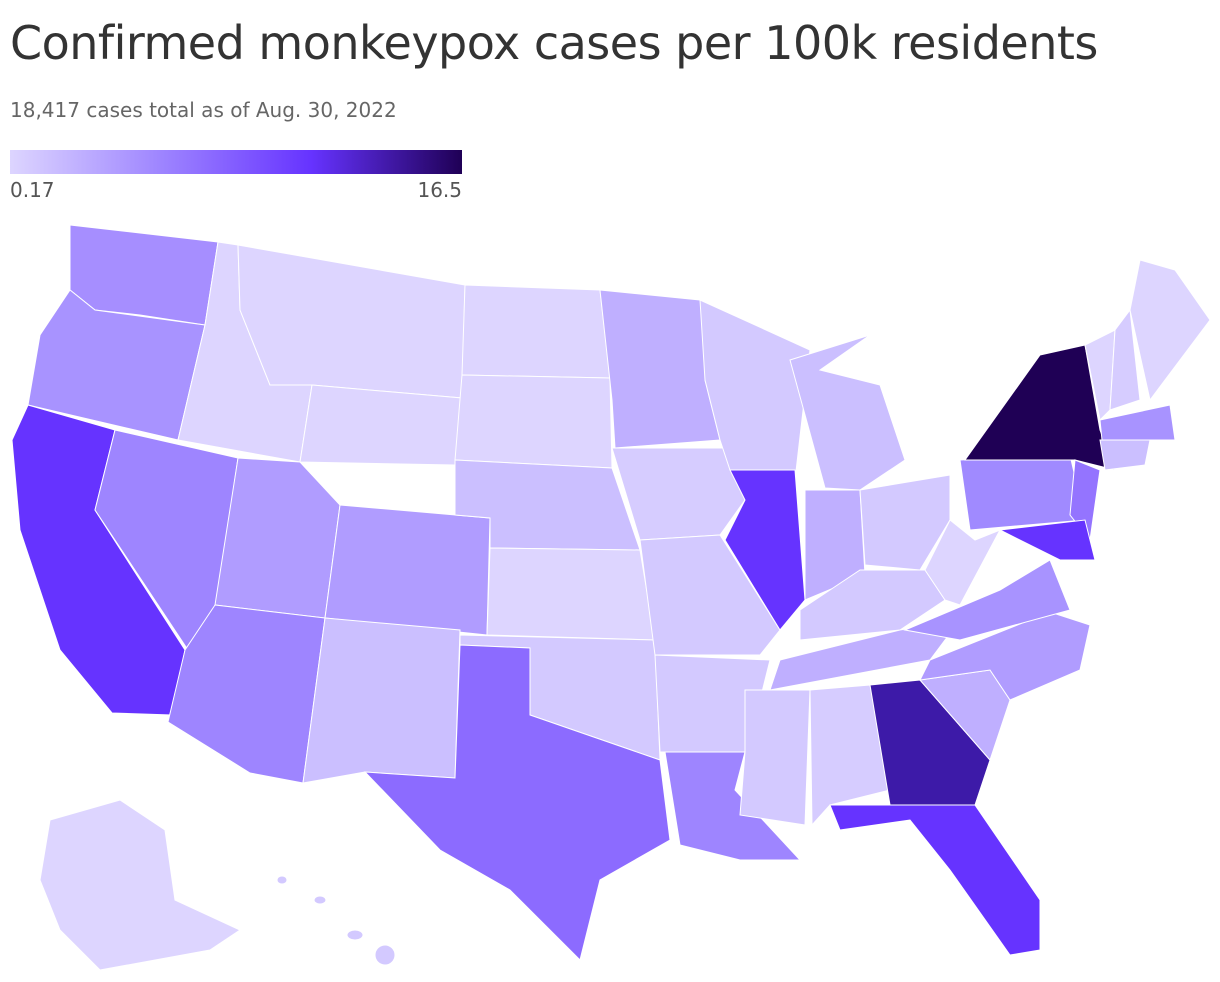 The height and width of the screenshot is (982, 1220). What do you see at coordinates (236, 162) in the screenshot?
I see `legend-gradient` at bounding box center [236, 162].